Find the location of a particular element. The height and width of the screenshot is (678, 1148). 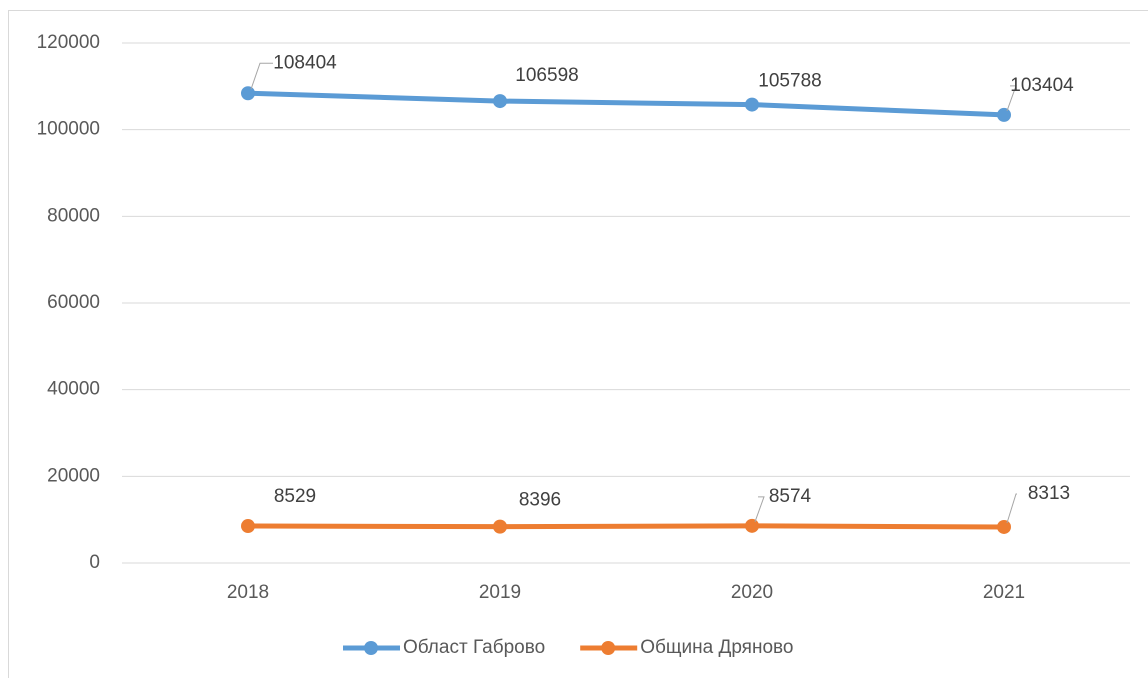

data-label: 8313 is located at coordinates (1049, 493).